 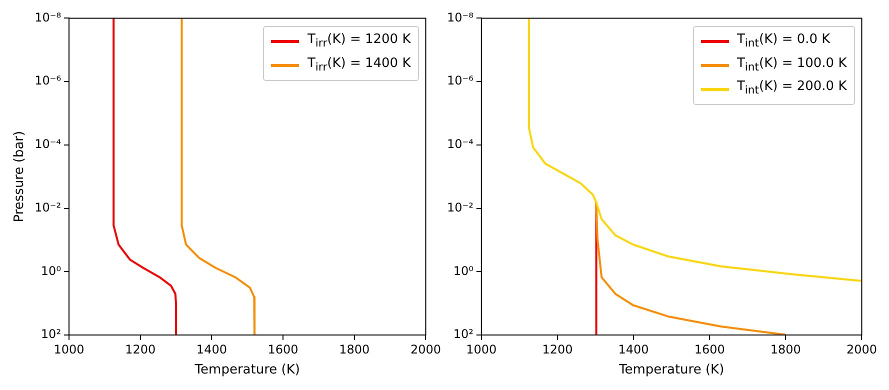 What do you see at coordinates (359, 41) in the screenshot?
I see `legend-label: T$_{irr}$(K) = 1200 K` at bounding box center [359, 41].